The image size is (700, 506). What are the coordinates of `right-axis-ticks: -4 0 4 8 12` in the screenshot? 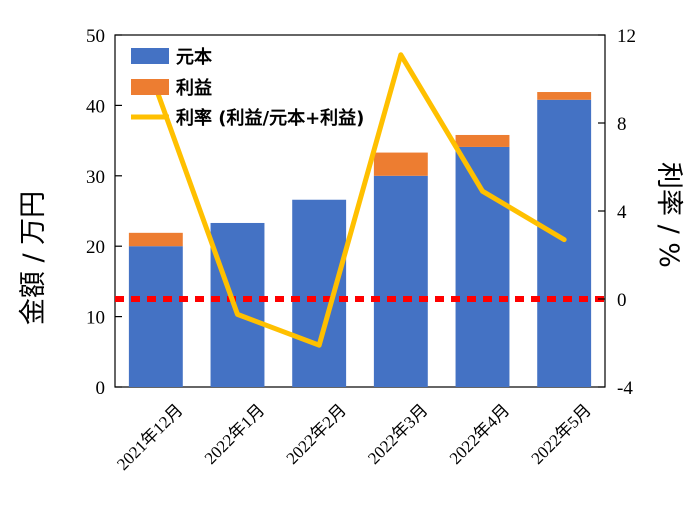 It's located at (617, 212).